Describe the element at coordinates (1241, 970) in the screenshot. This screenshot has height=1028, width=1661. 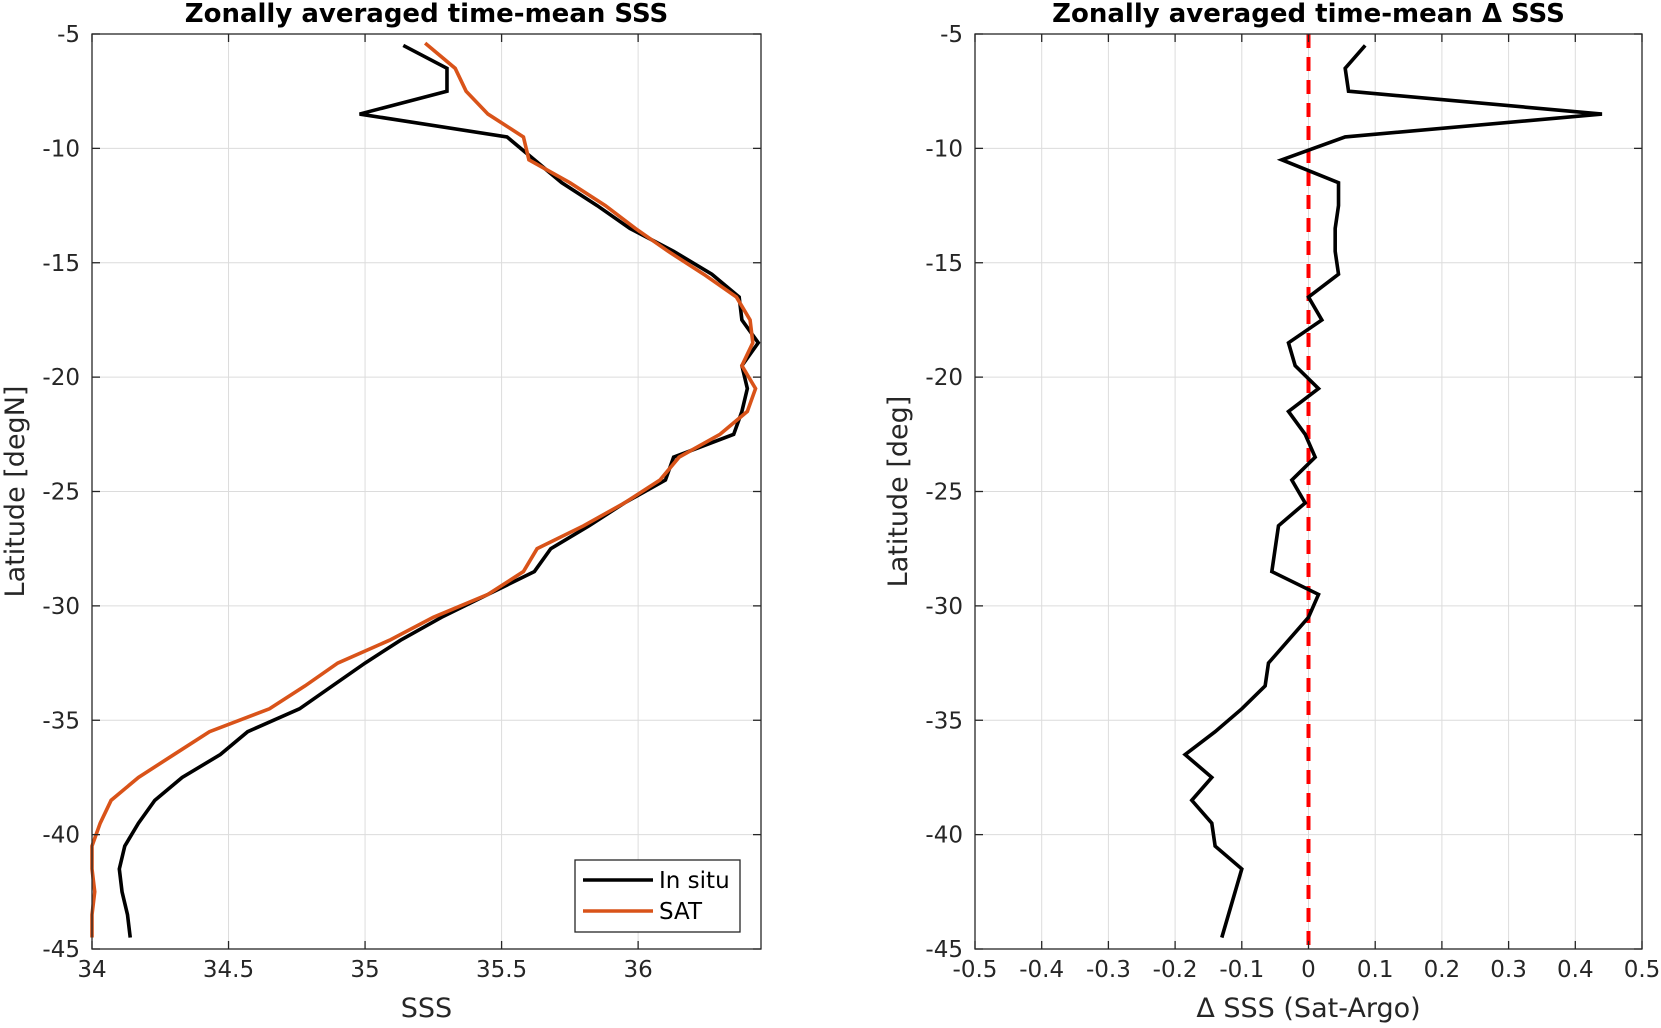
I see `x-tick-label: -0.1` at that location.